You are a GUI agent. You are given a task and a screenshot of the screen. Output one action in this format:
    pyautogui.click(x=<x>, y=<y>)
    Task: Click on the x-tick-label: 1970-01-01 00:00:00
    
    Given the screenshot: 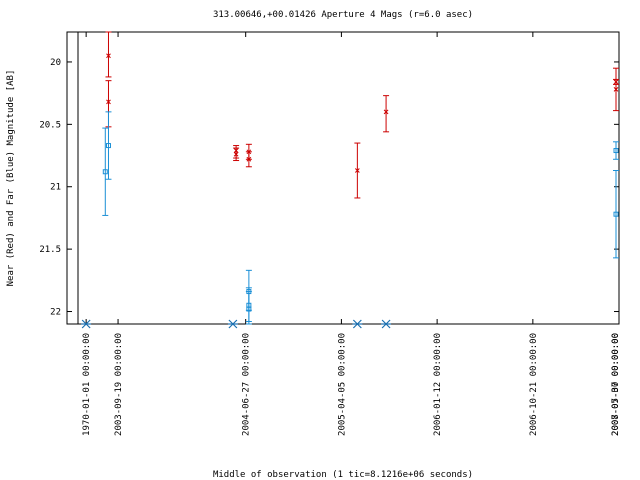 What is the action you would take?
    pyautogui.click(x=87, y=384)
    